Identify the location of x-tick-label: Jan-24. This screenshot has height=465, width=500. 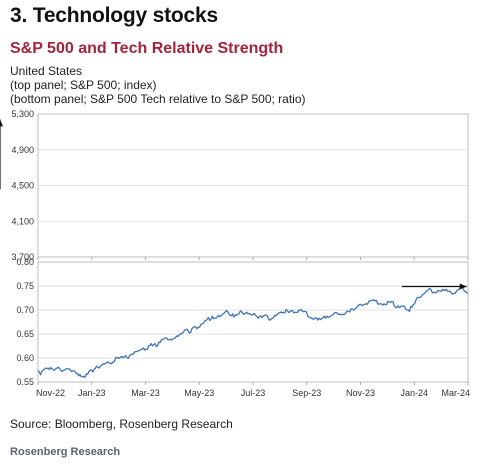
(414, 393).